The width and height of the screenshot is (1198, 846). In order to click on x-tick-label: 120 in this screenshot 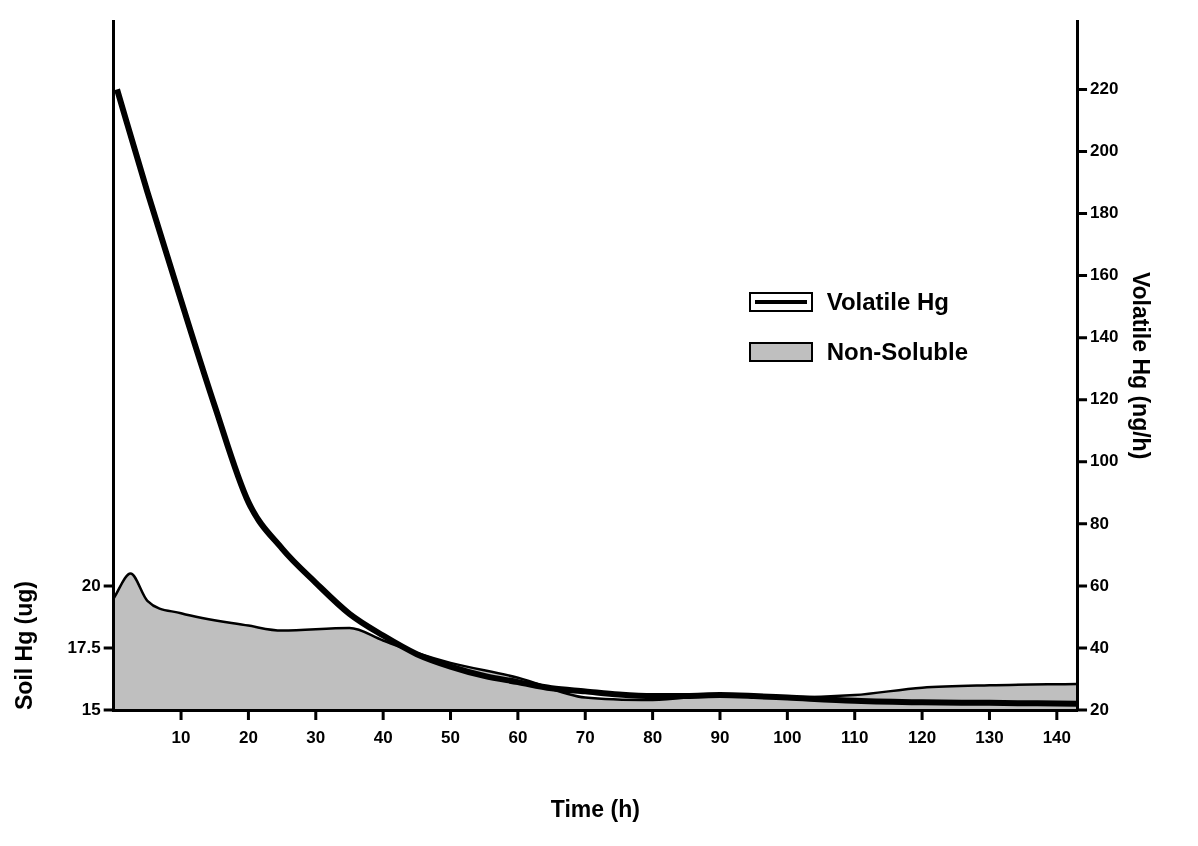, I will do `click(922, 737)`.